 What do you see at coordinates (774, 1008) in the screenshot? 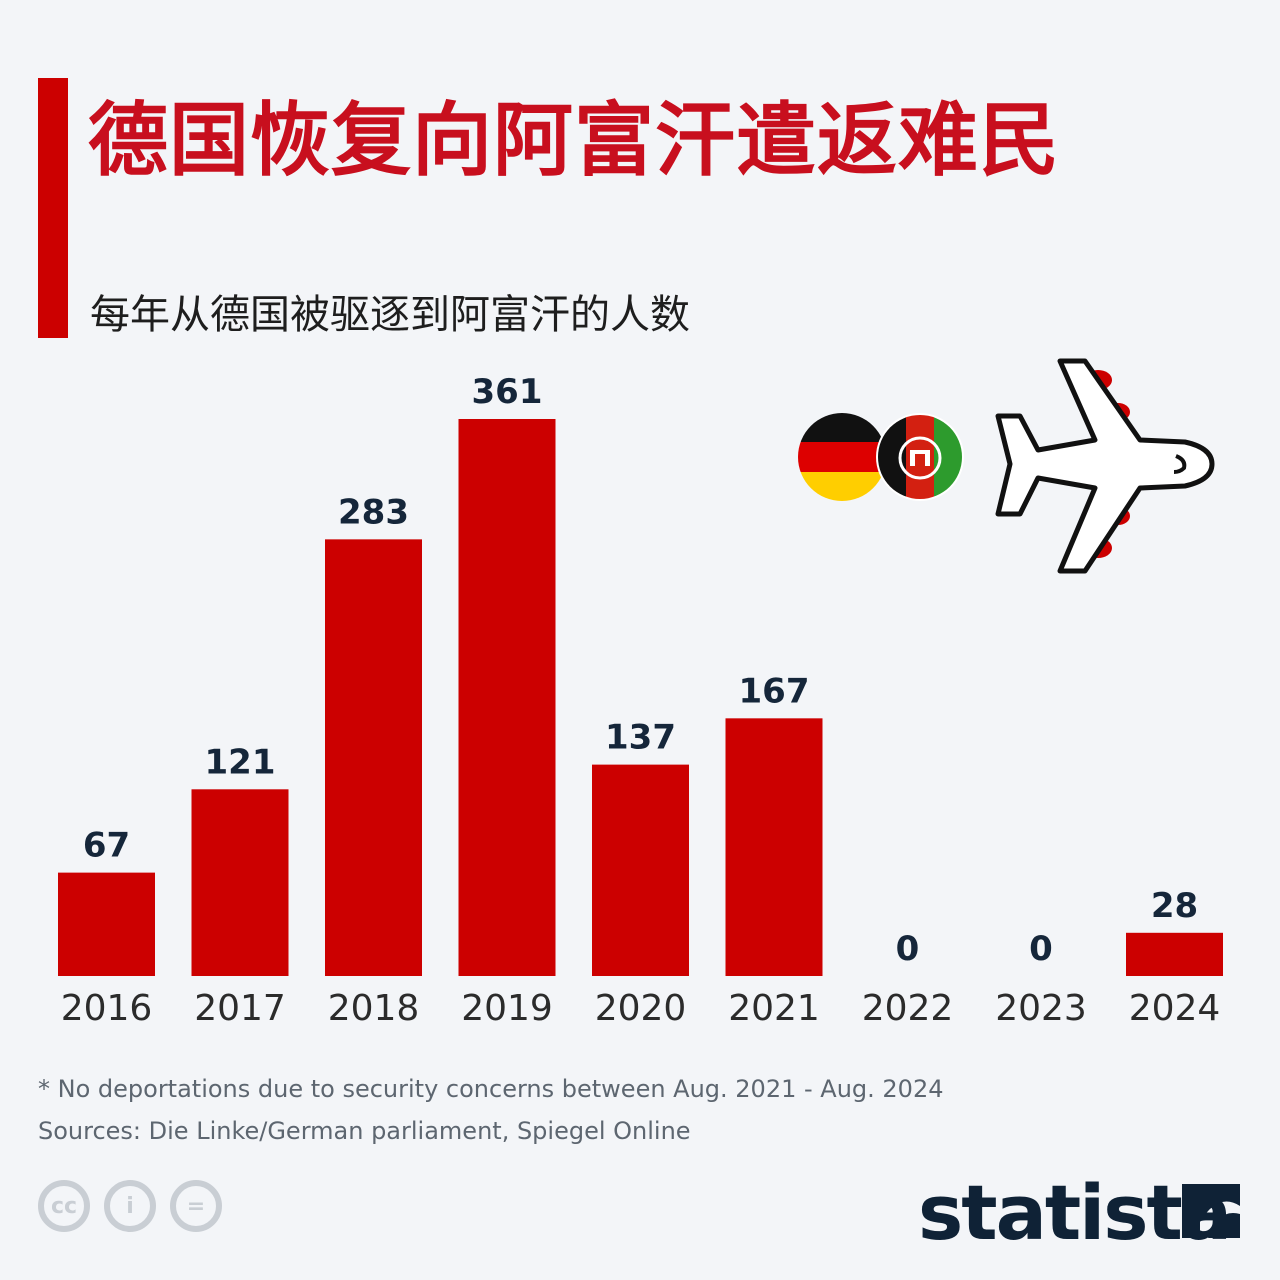
I see `x-tick-label: 2021` at bounding box center [774, 1008].